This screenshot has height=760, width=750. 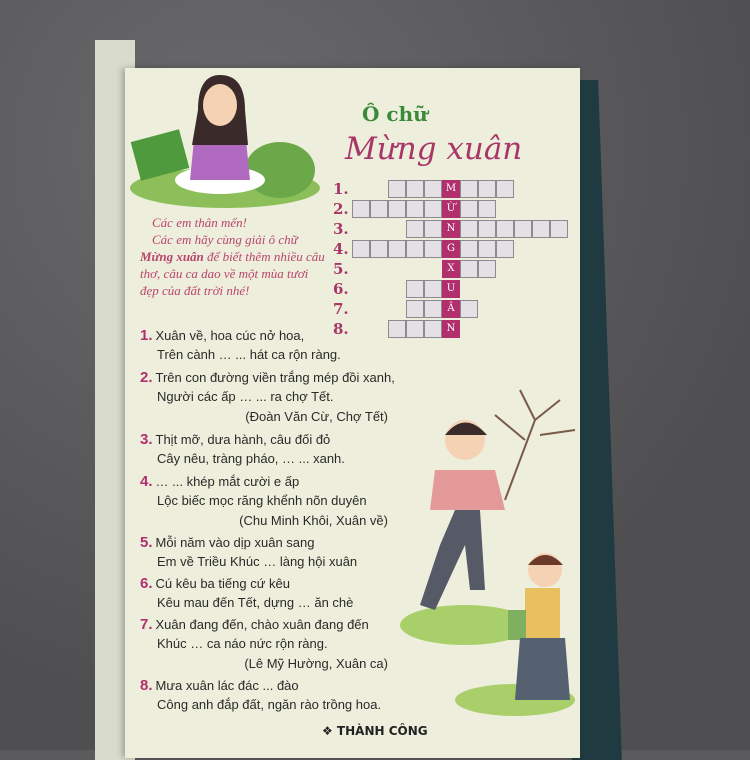 What do you see at coordinates (341, 229) in the screenshot?
I see `row-number: 3.` at bounding box center [341, 229].